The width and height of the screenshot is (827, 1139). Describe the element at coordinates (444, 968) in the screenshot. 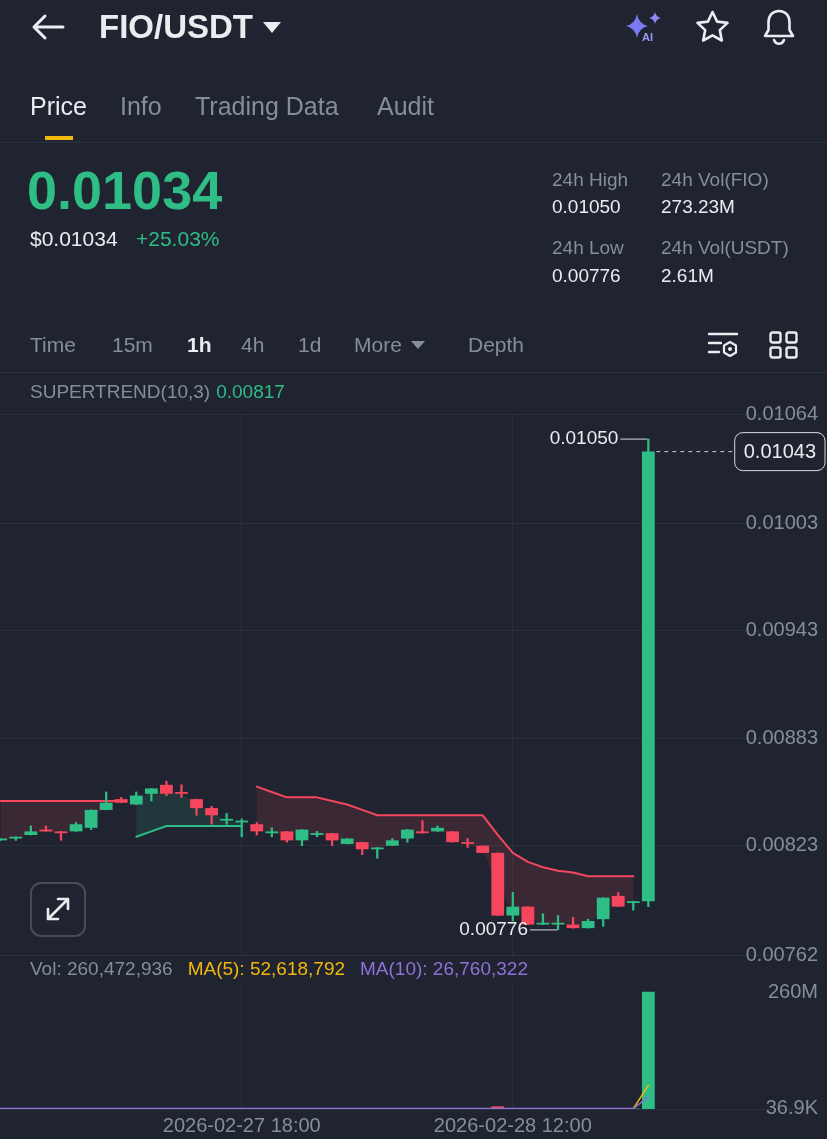

I see `text: MA(10): 26,760,322` at that location.